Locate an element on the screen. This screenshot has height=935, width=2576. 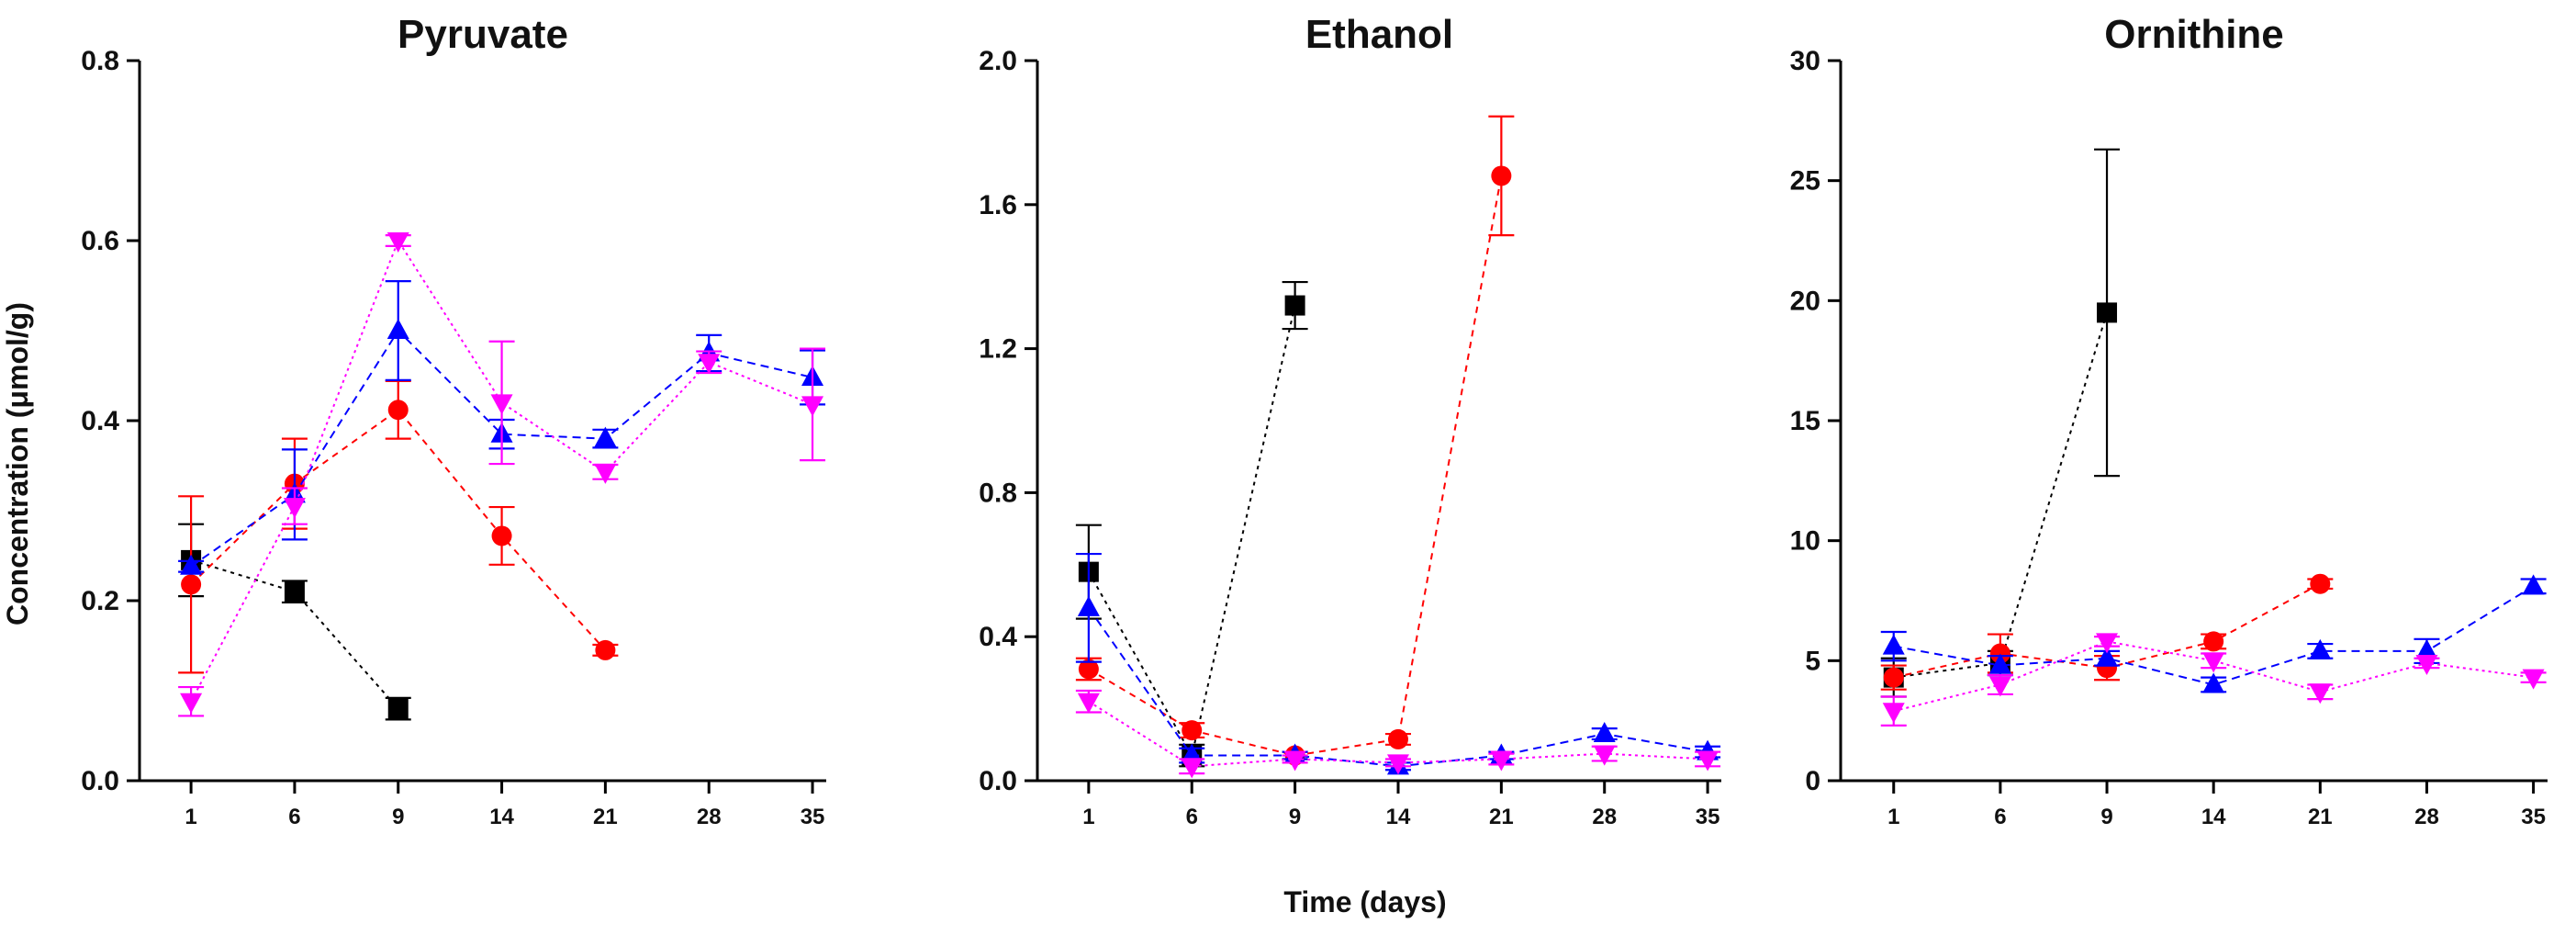
x-axis-label: Time (days) is located at coordinates (1364, 902).